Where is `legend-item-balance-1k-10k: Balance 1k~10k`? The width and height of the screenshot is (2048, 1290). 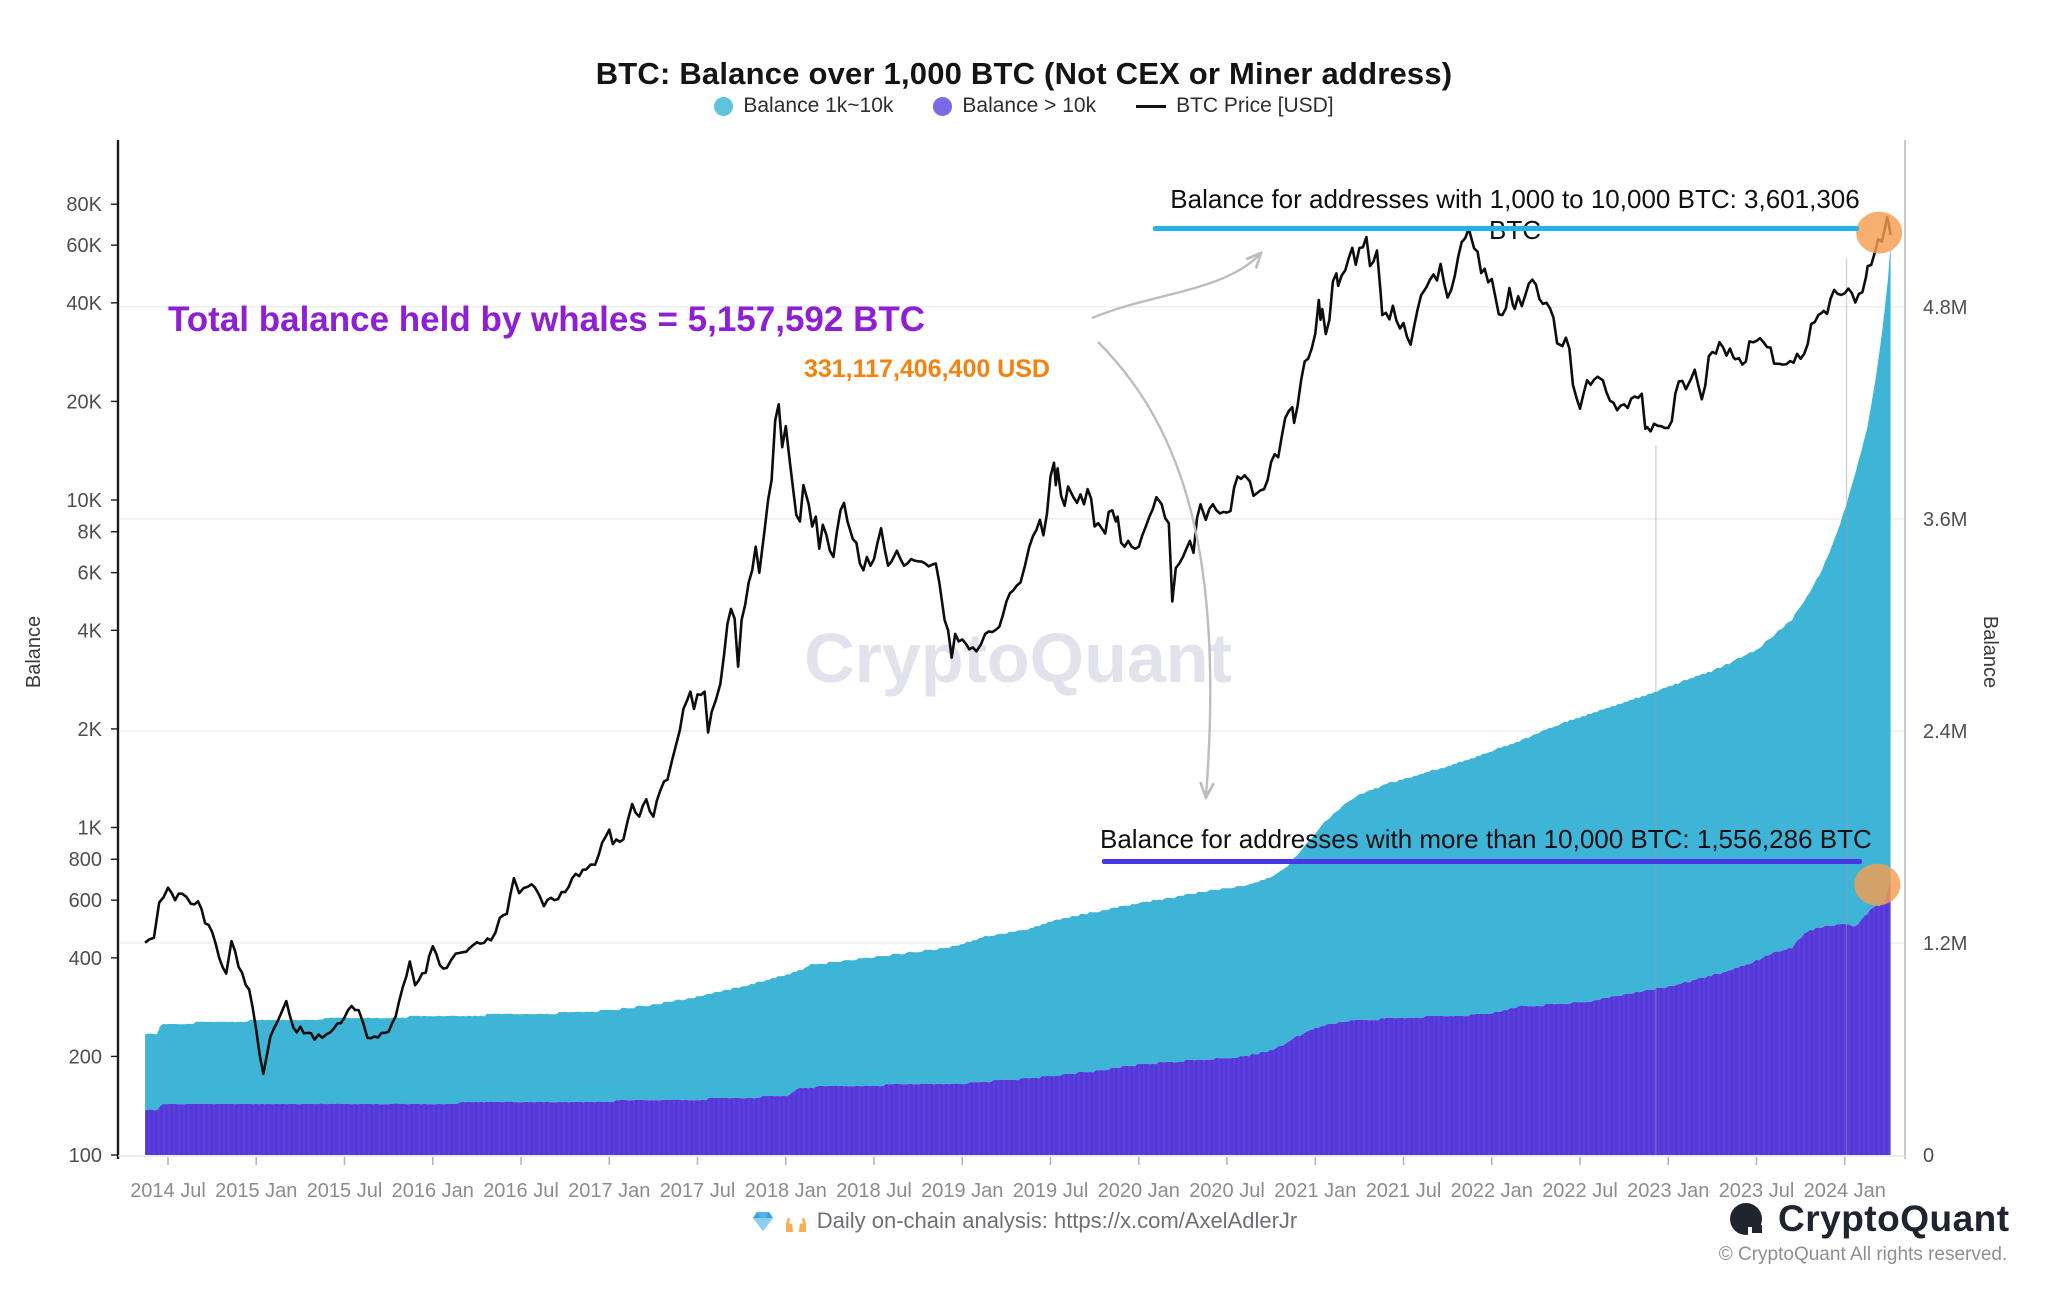
legend-item-balance-1k-10k: Balance 1k~10k is located at coordinates (803, 106).